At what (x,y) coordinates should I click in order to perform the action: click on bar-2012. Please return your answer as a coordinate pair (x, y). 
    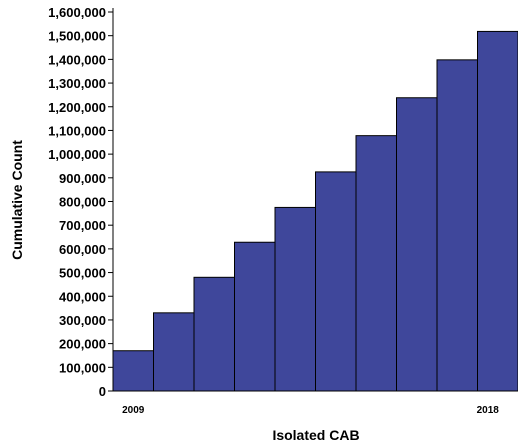
    Looking at the image, I should click on (255, 316).